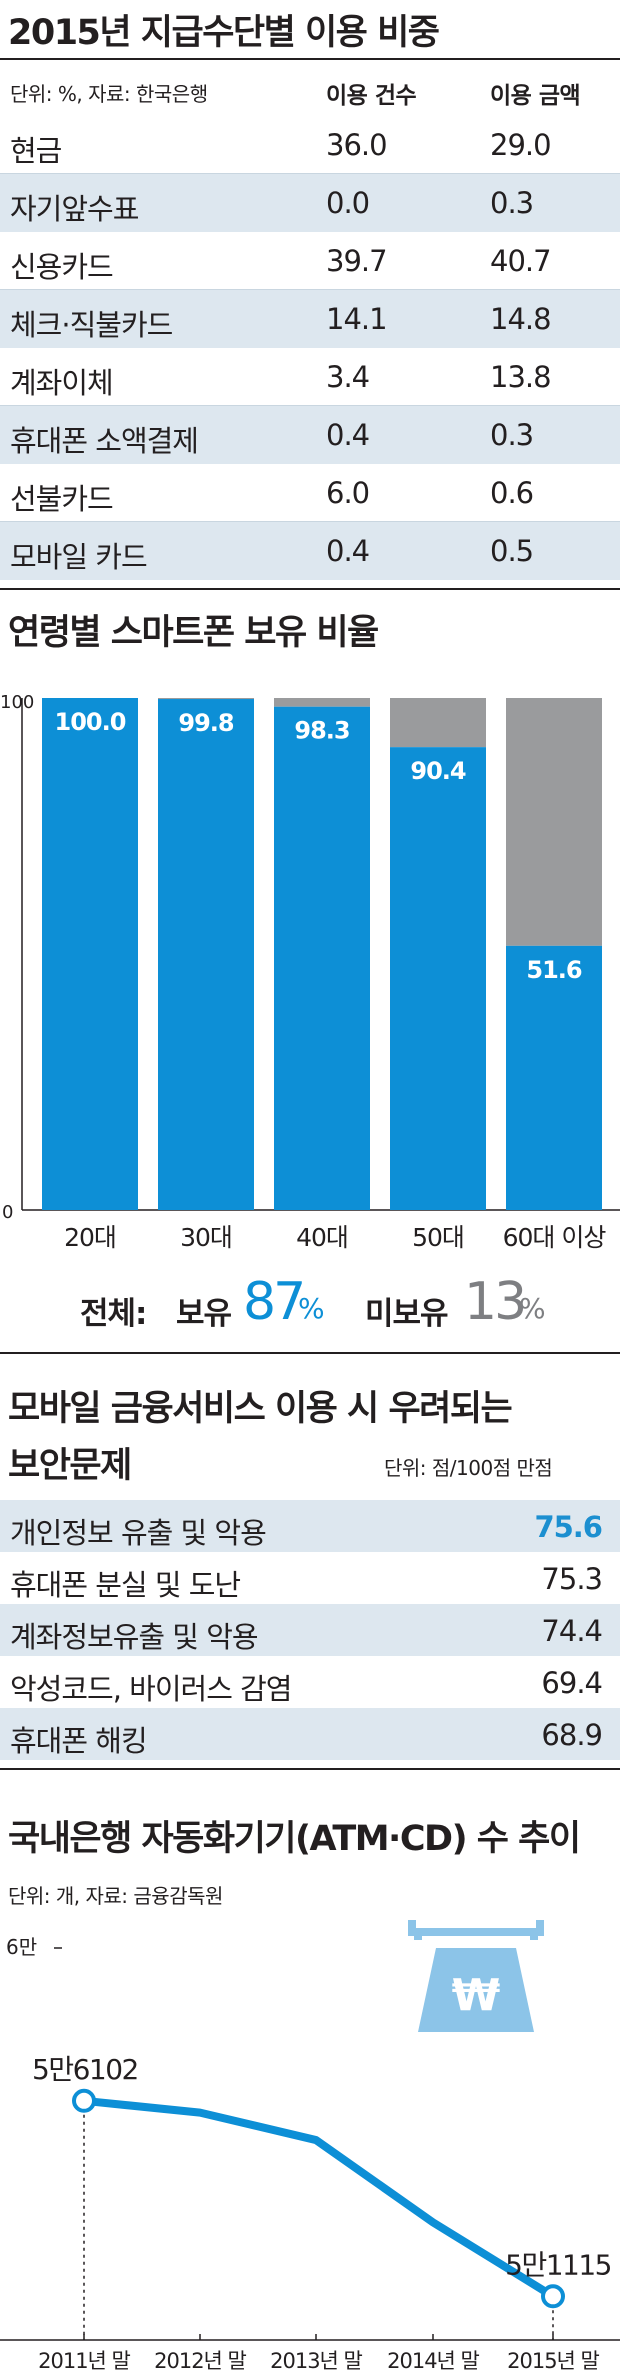 The image size is (620, 2372). Describe the element at coordinates (321, 731) in the screenshot. I see `bar-data-label: 98.3` at that location.